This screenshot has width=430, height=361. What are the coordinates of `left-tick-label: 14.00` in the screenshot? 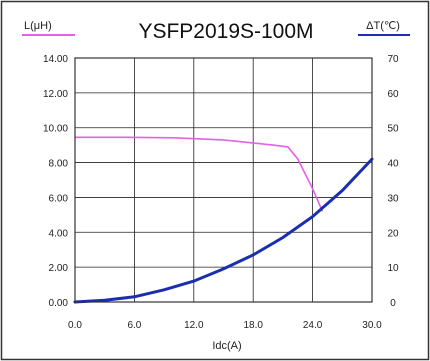 It's located at (55, 59).